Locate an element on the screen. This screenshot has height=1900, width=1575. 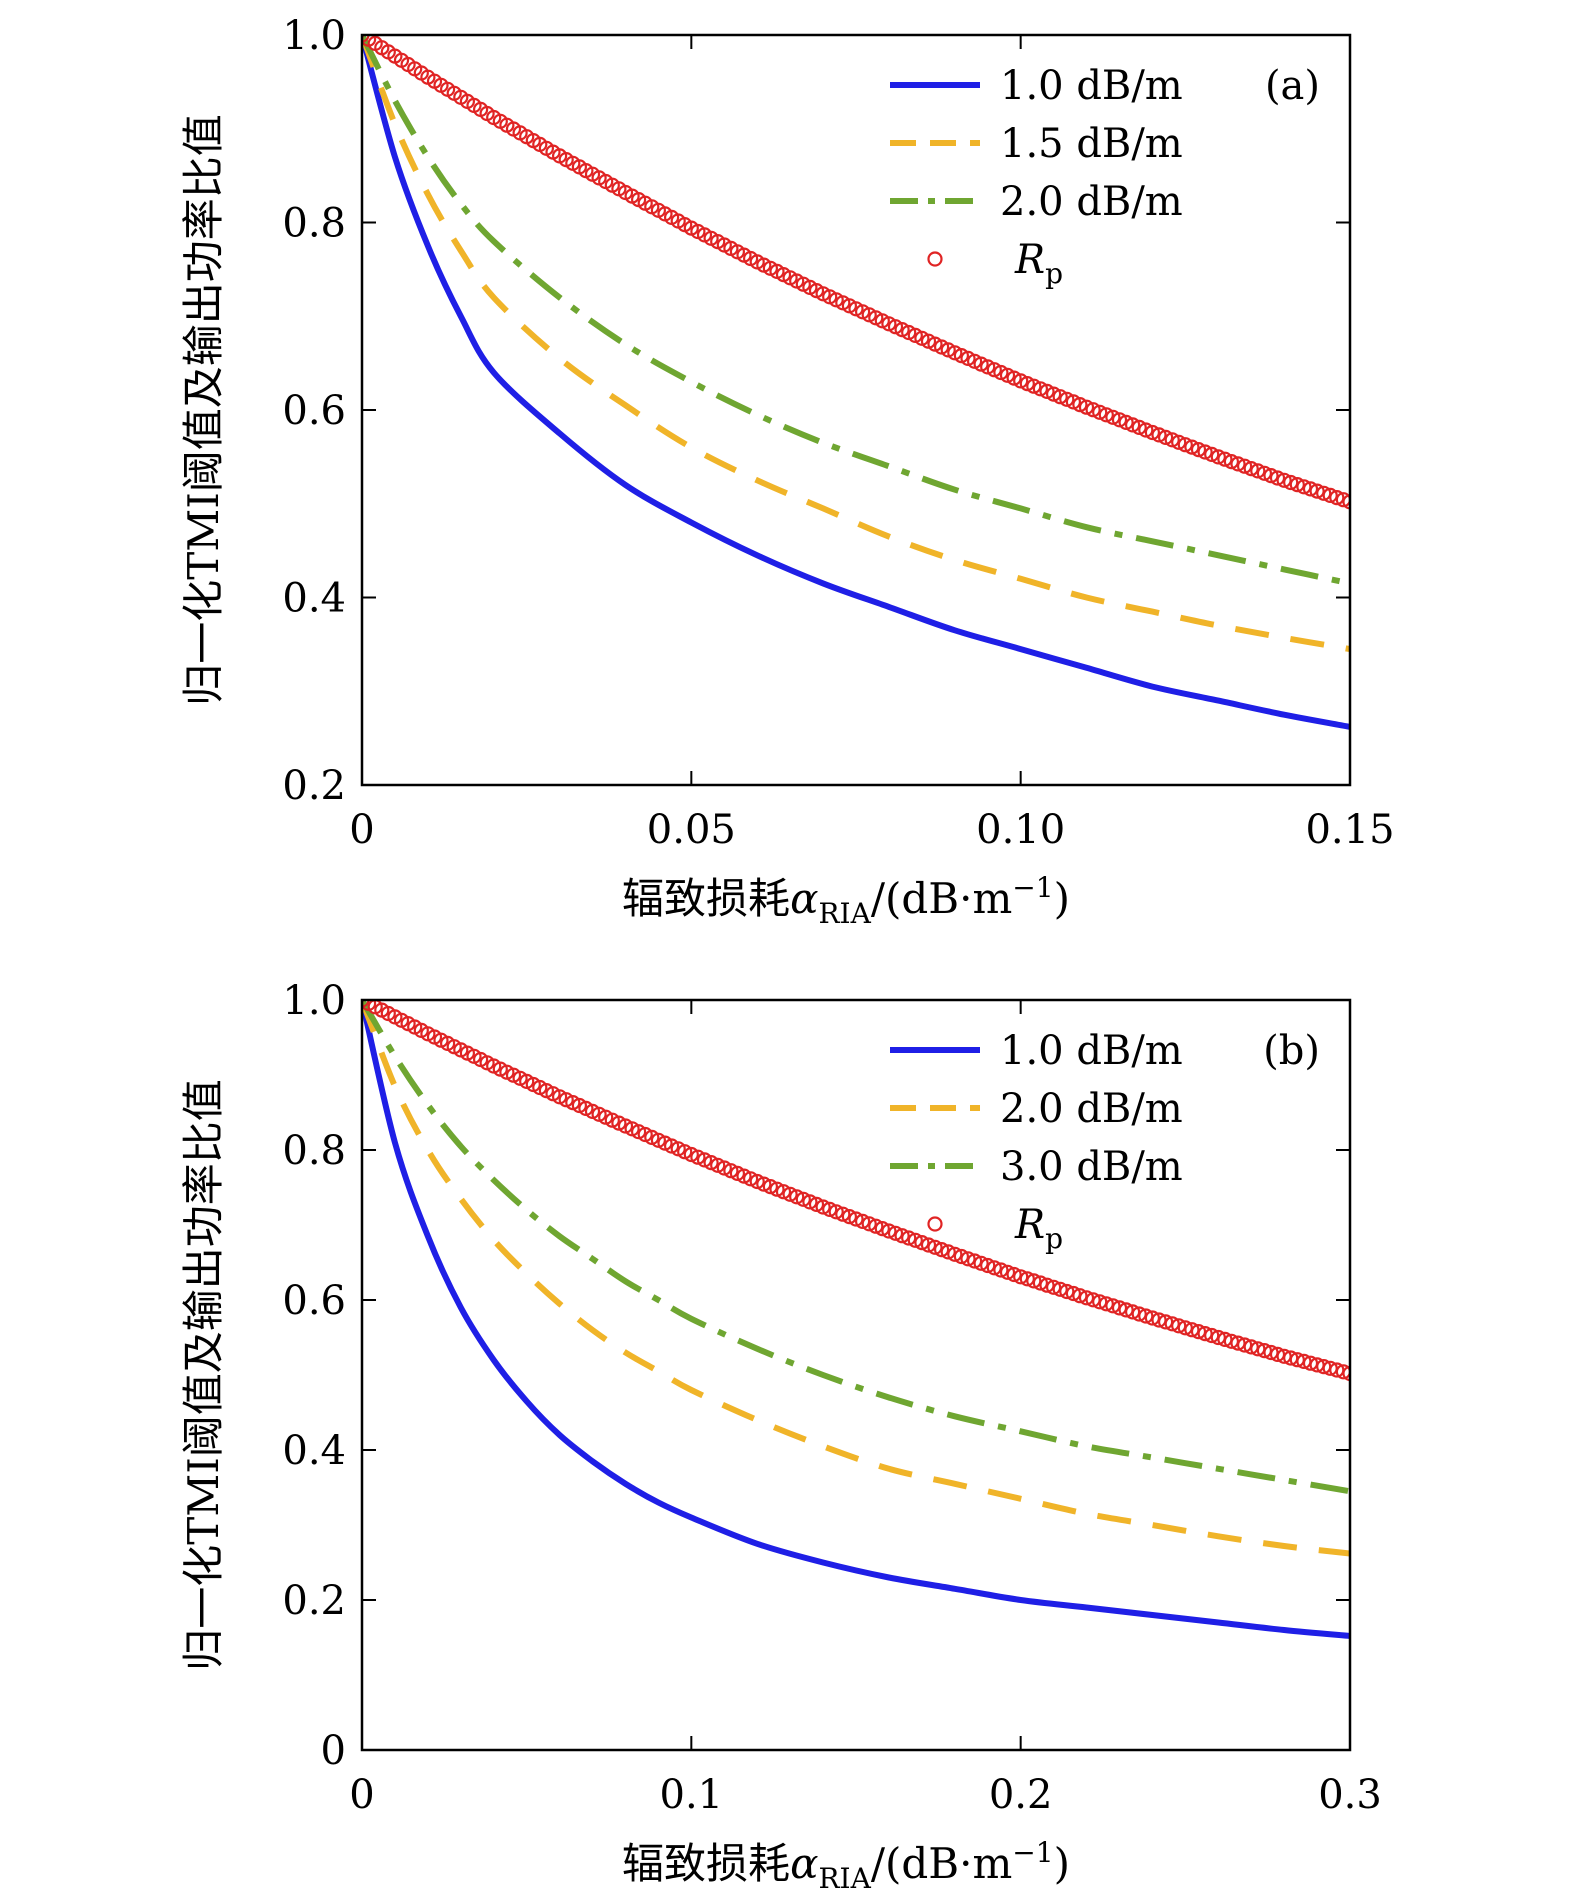
panel-a-legend-label: 2.0 dB/m is located at coordinates (1091, 202).